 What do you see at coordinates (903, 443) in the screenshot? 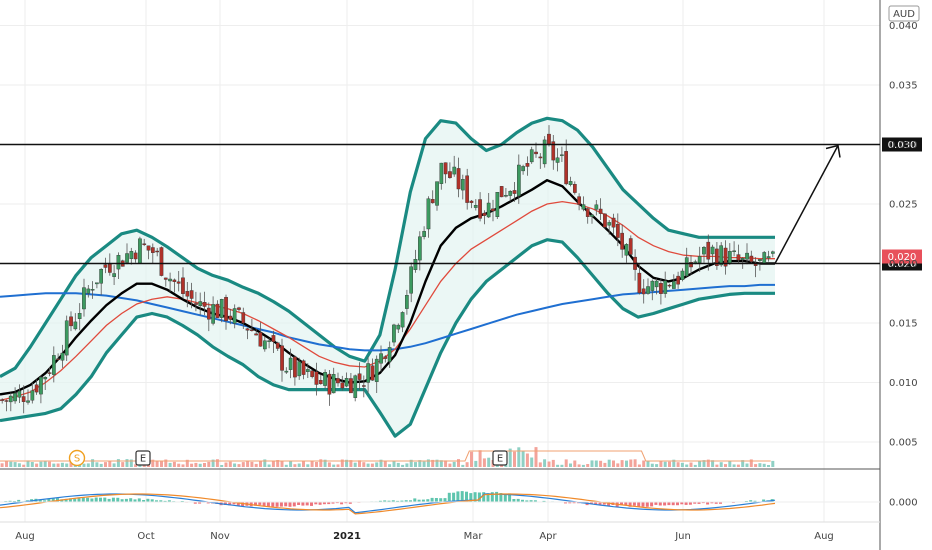
I see `y-tick-label: 0.005` at bounding box center [903, 443].